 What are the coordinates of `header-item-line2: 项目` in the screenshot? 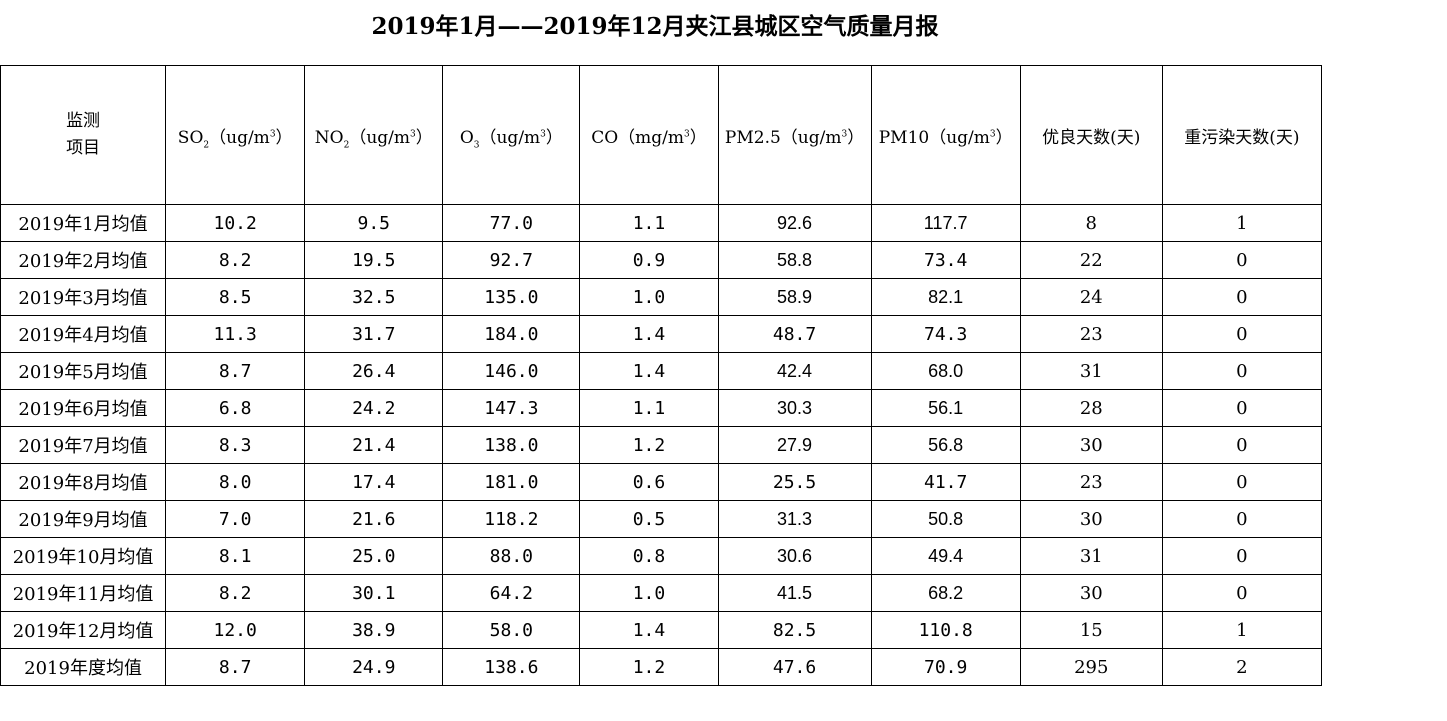 It's located at (83, 148).